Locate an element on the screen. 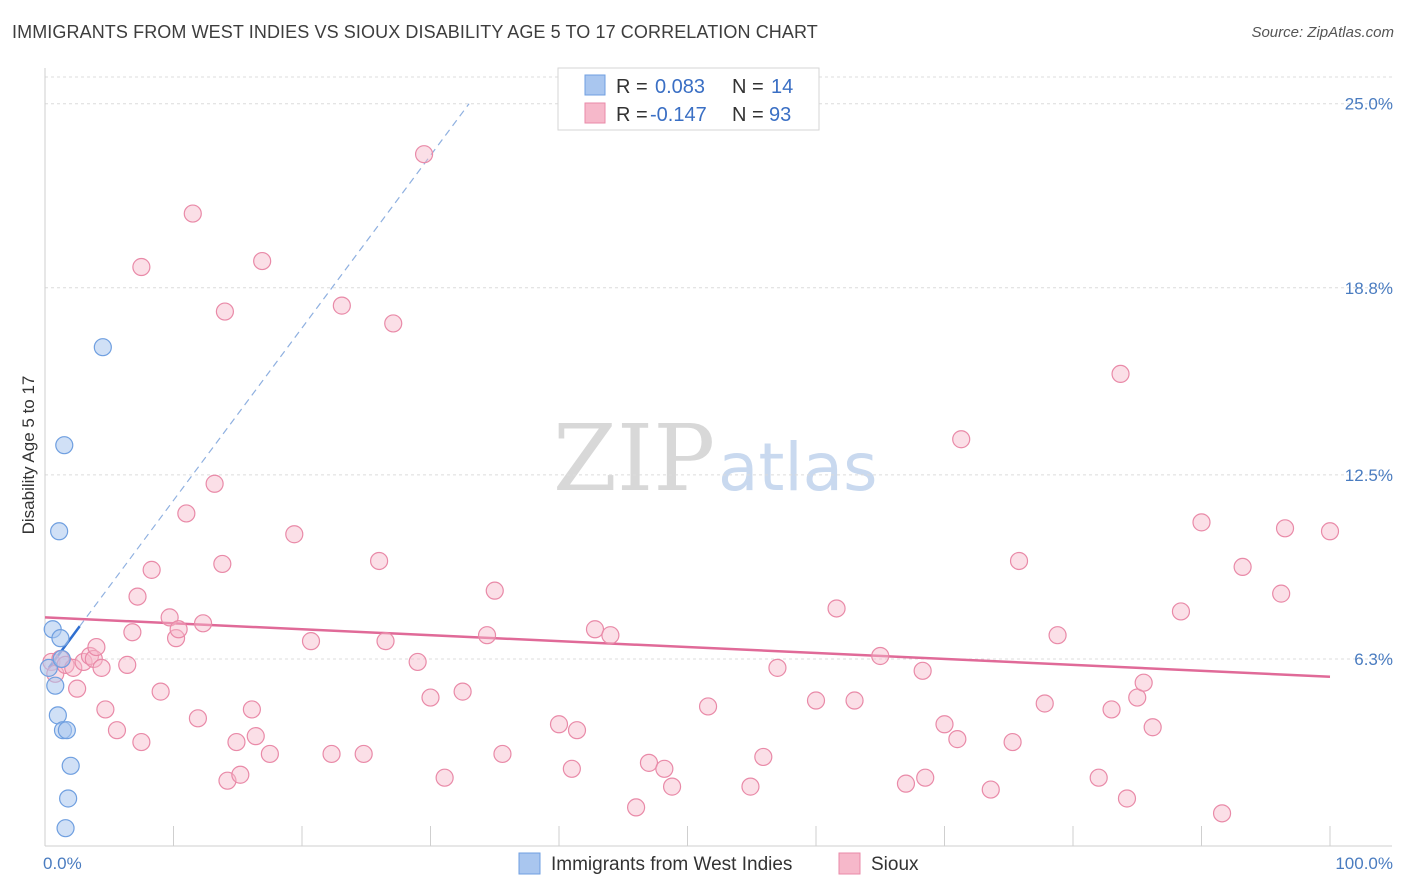  y-tick-label: 18.8% is located at coordinates (1369, 288).